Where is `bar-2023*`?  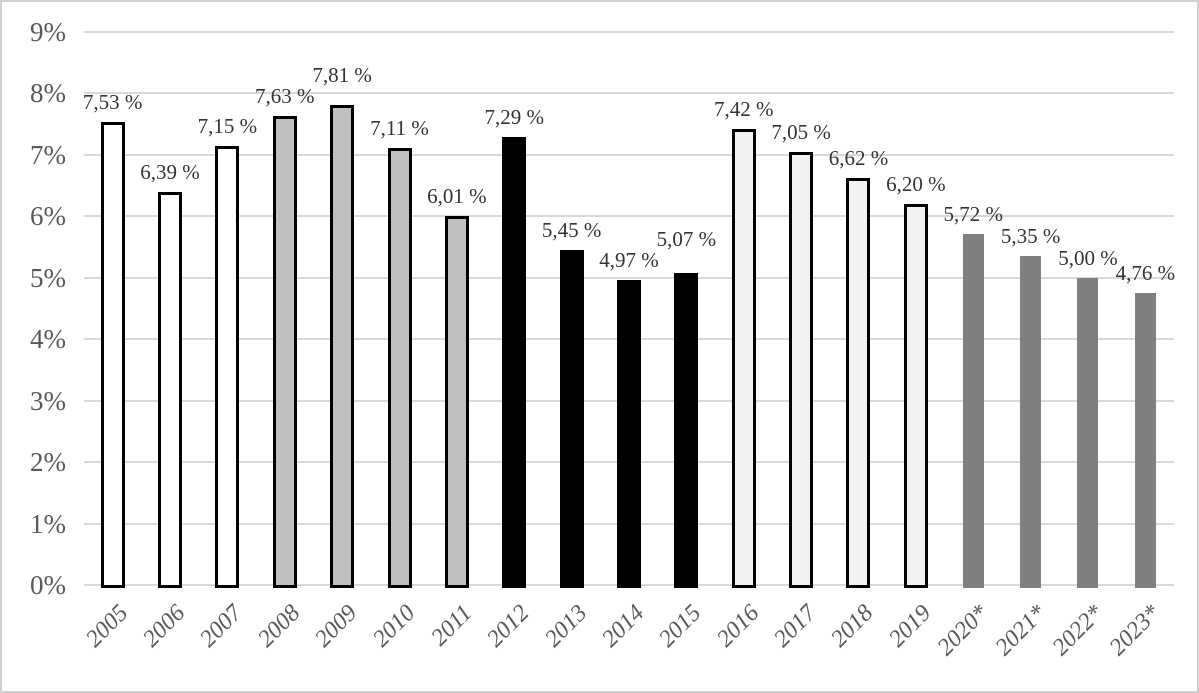
bar-2023* is located at coordinates (1145, 440).